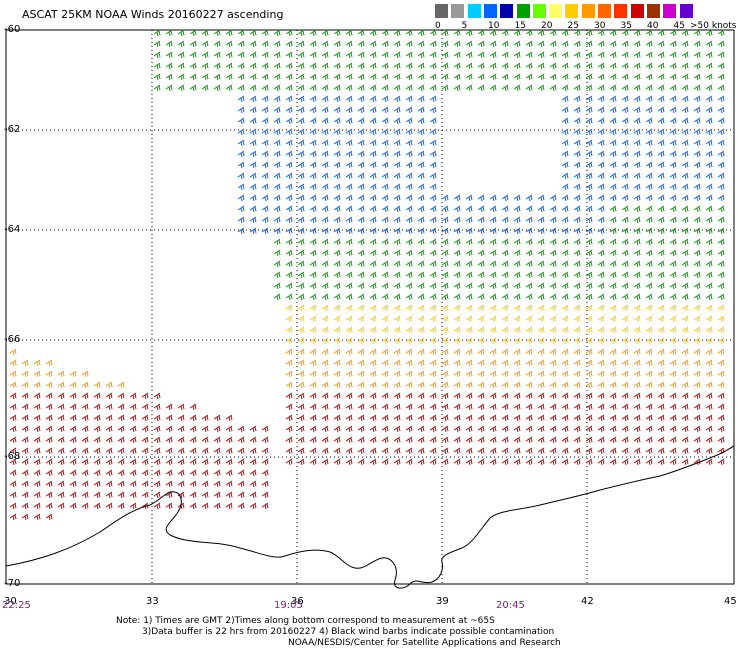  What do you see at coordinates (12, 583) in the screenshot?
I see `lat-label: -70` at bounding box center [12, 583].